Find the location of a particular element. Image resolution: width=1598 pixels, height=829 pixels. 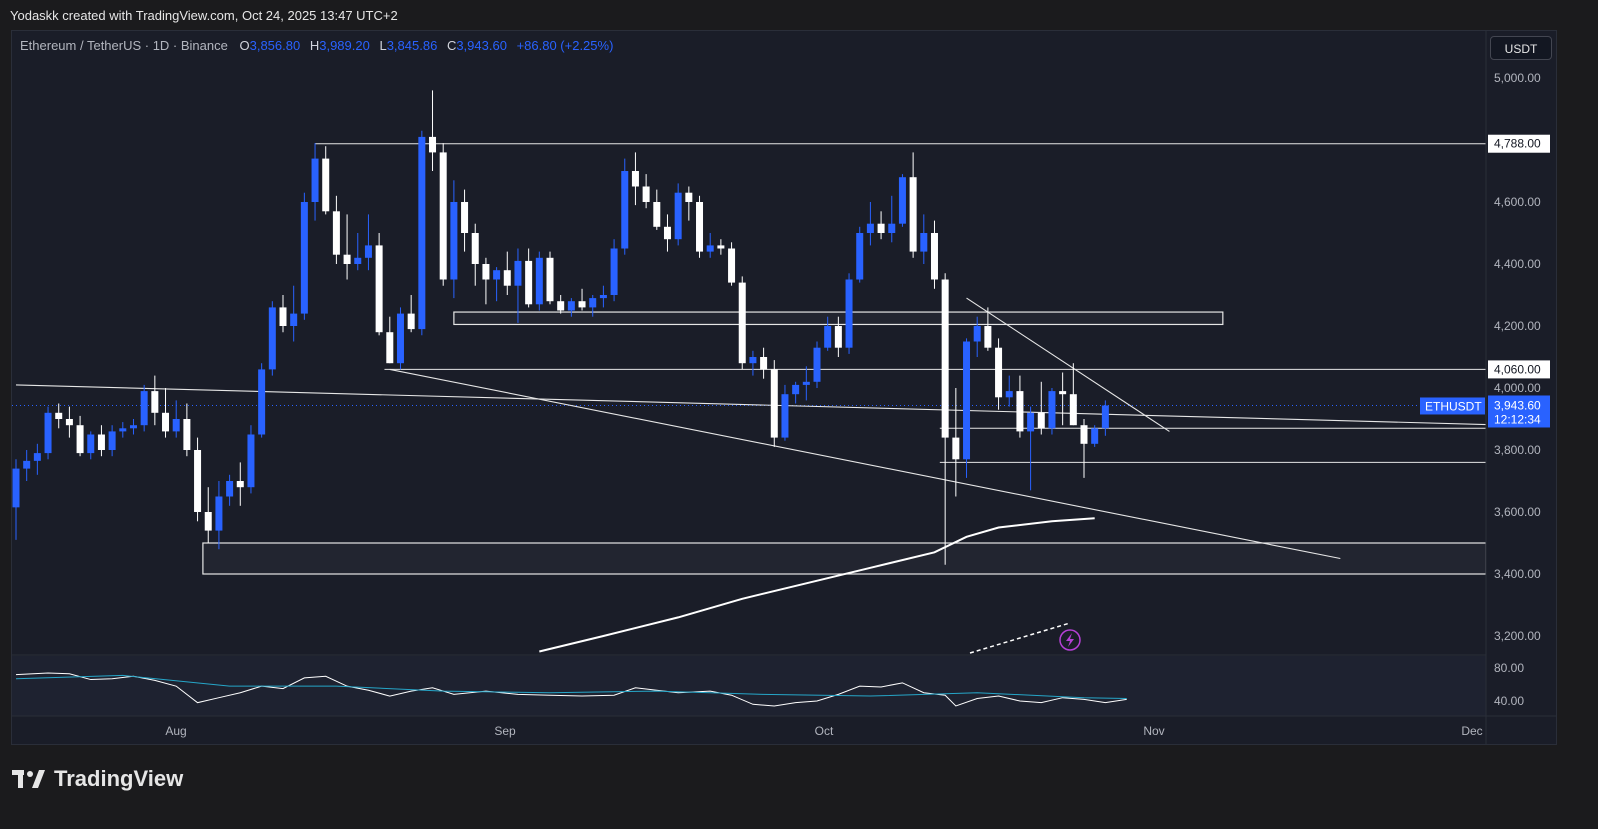

rsi-ma-line is located at coordinates (571, 687).